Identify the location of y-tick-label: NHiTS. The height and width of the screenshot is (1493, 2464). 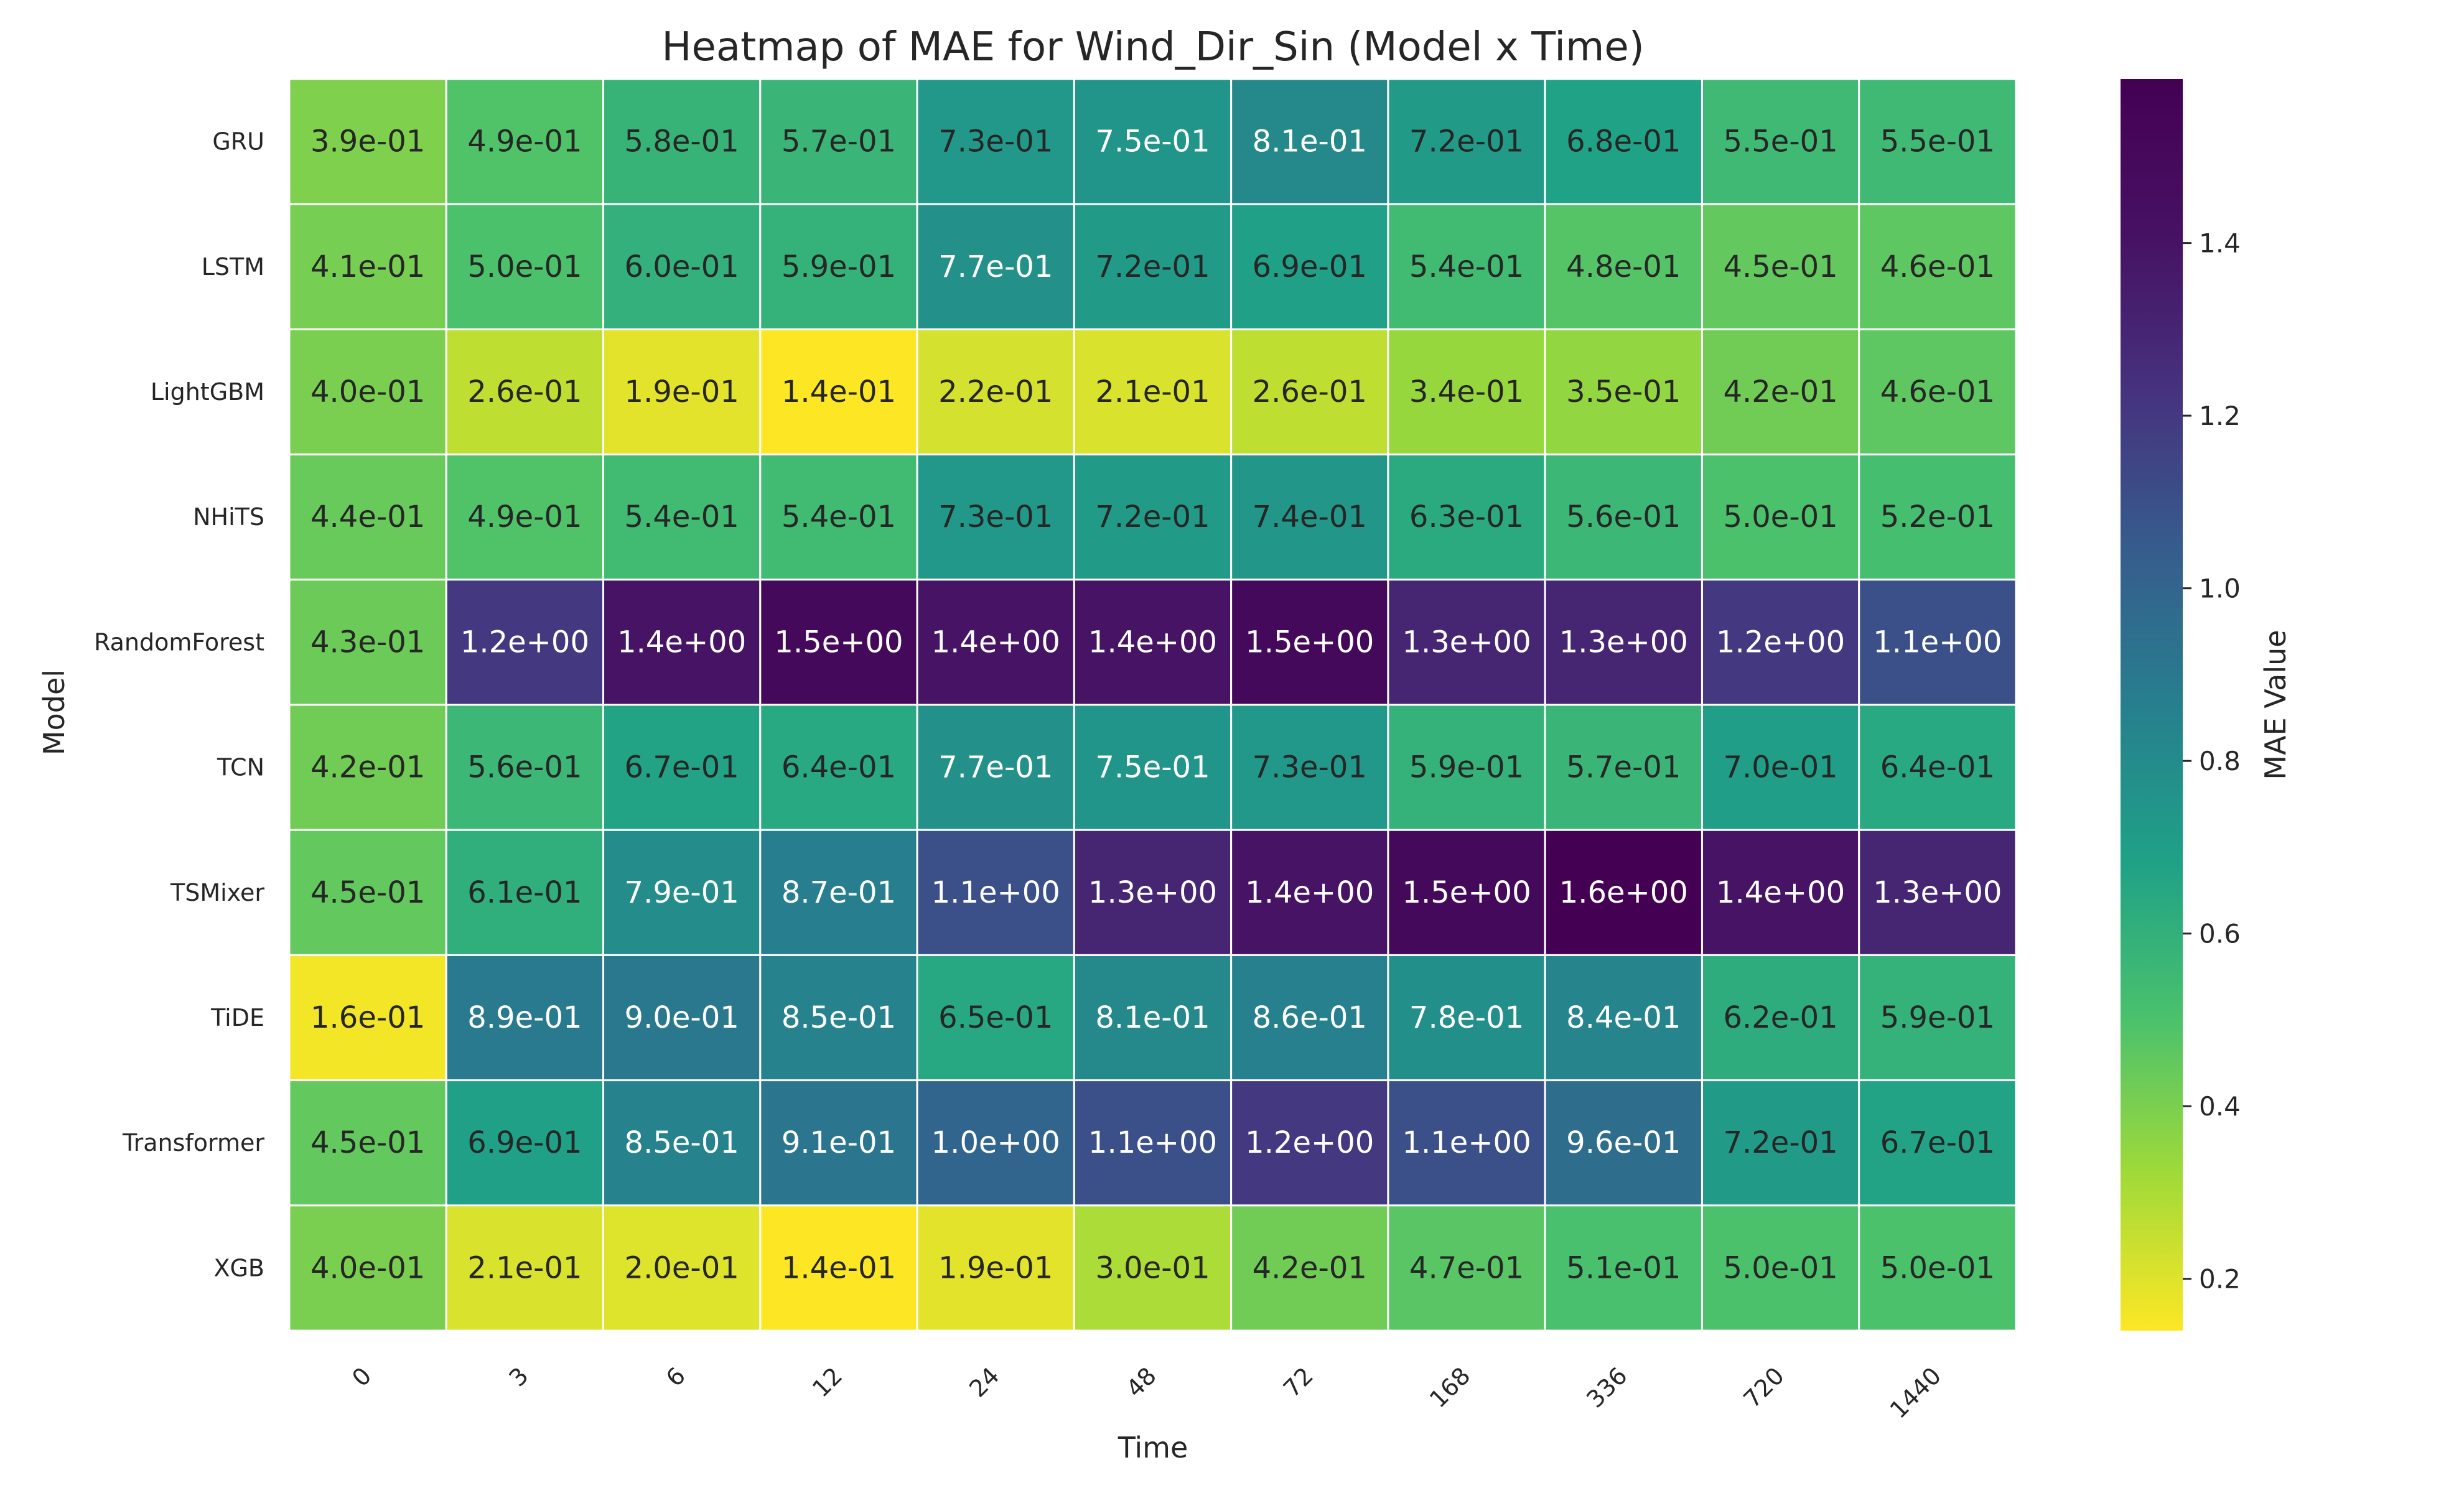
(229, 517).